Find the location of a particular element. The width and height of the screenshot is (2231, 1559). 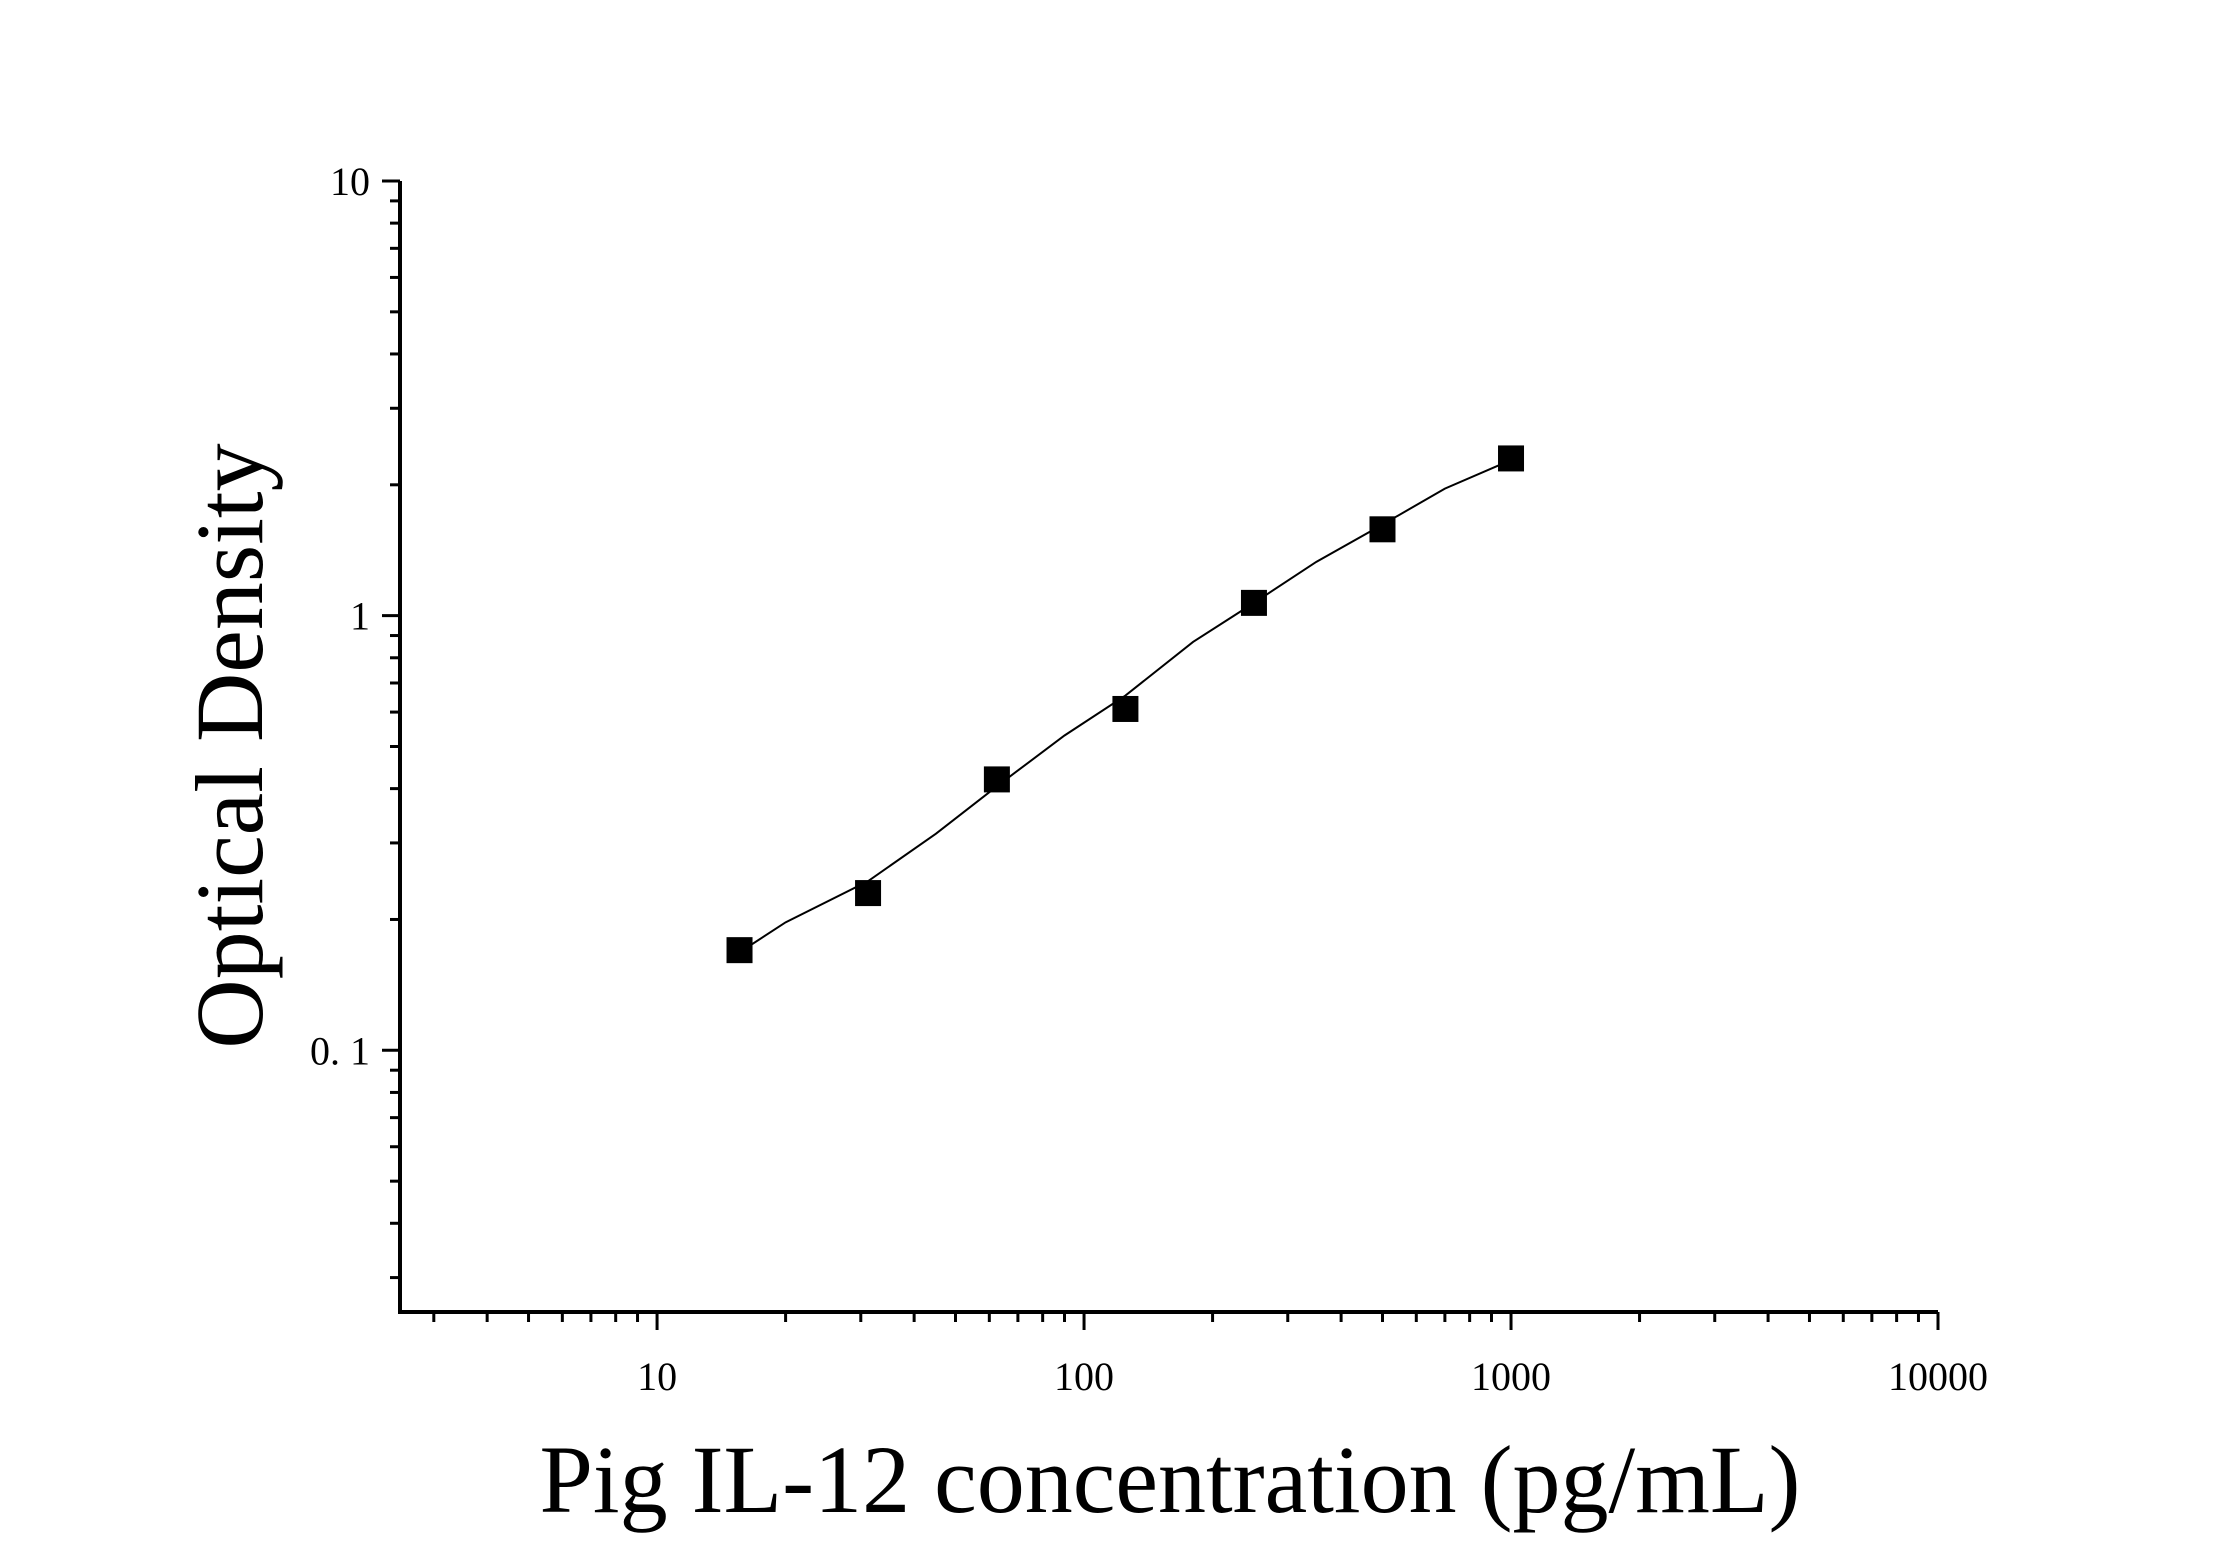

y-tick-label: 1 is located at coordinates (360, 616).